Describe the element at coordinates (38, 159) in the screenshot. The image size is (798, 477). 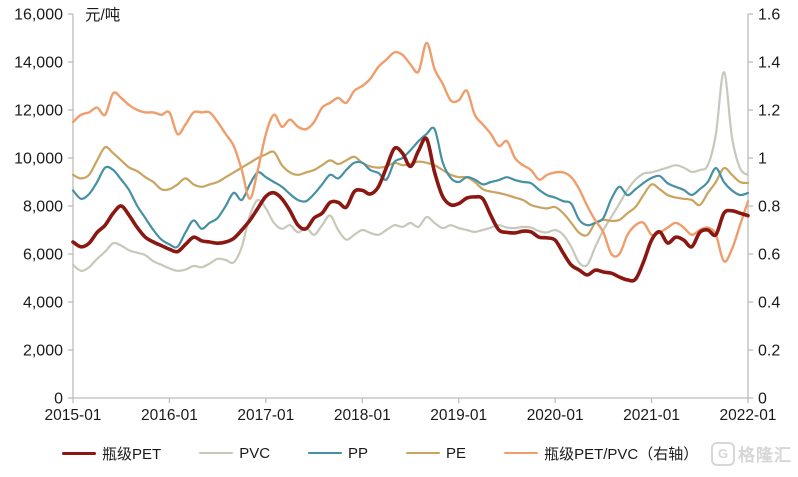
I see `y-axis-tick-label: 10,000` at that location.